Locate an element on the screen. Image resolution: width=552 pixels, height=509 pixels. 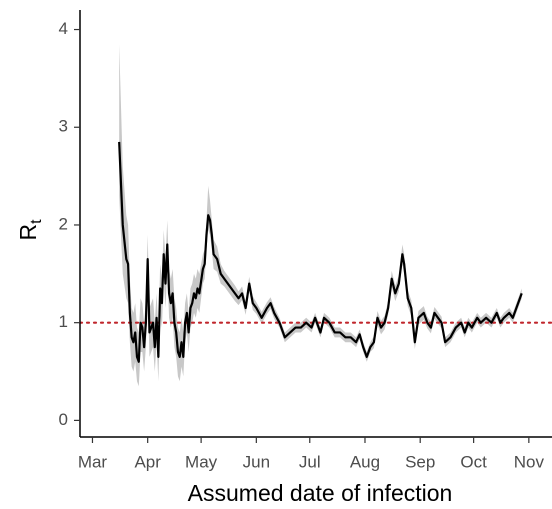
y-tick-label: 3 is located at coordinates (63, 126).